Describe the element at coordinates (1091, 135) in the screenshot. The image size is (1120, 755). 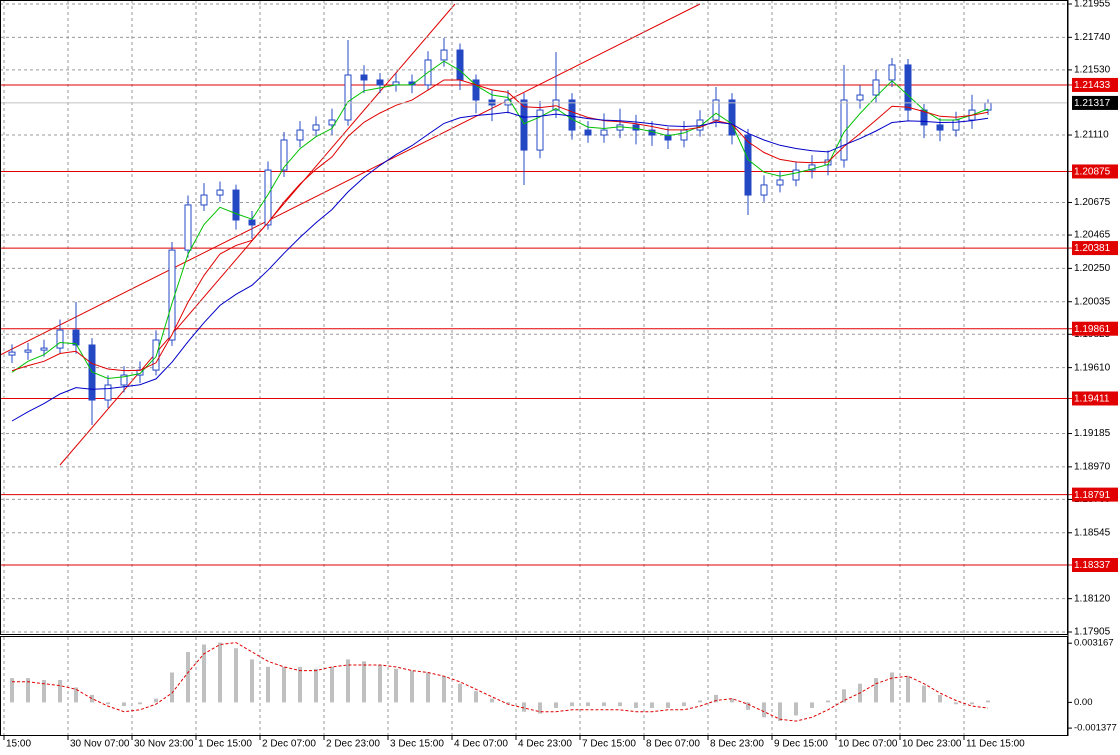
I see `y-tick-label: 1.21110` at that location.